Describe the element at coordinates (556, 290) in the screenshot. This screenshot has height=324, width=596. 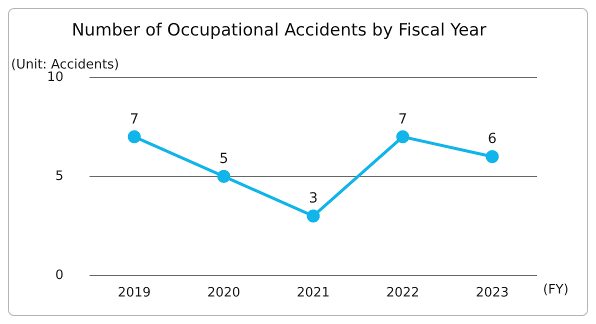
I see `x-axis-title: (FY)` at that location.